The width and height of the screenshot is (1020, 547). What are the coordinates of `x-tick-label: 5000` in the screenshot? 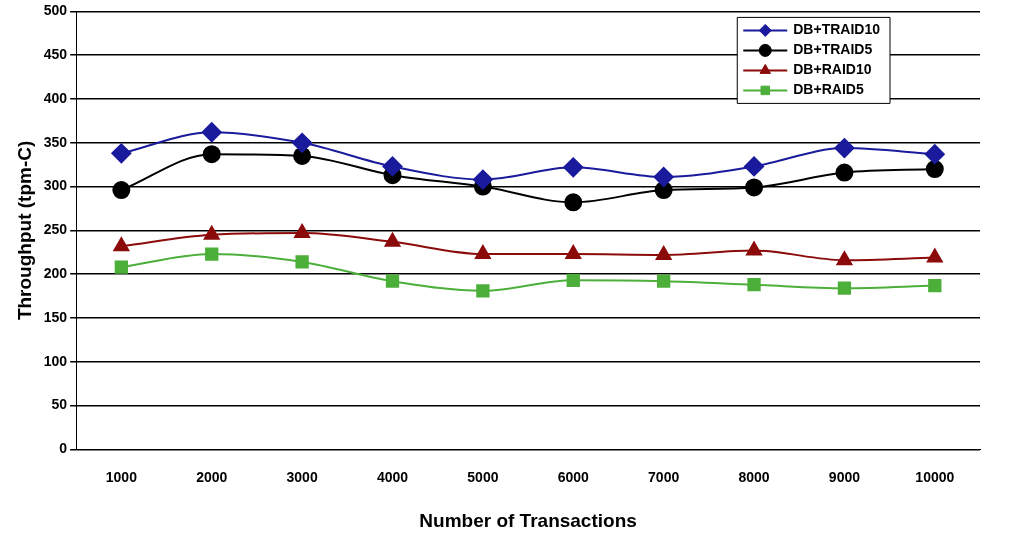 It's located at (483, 476).